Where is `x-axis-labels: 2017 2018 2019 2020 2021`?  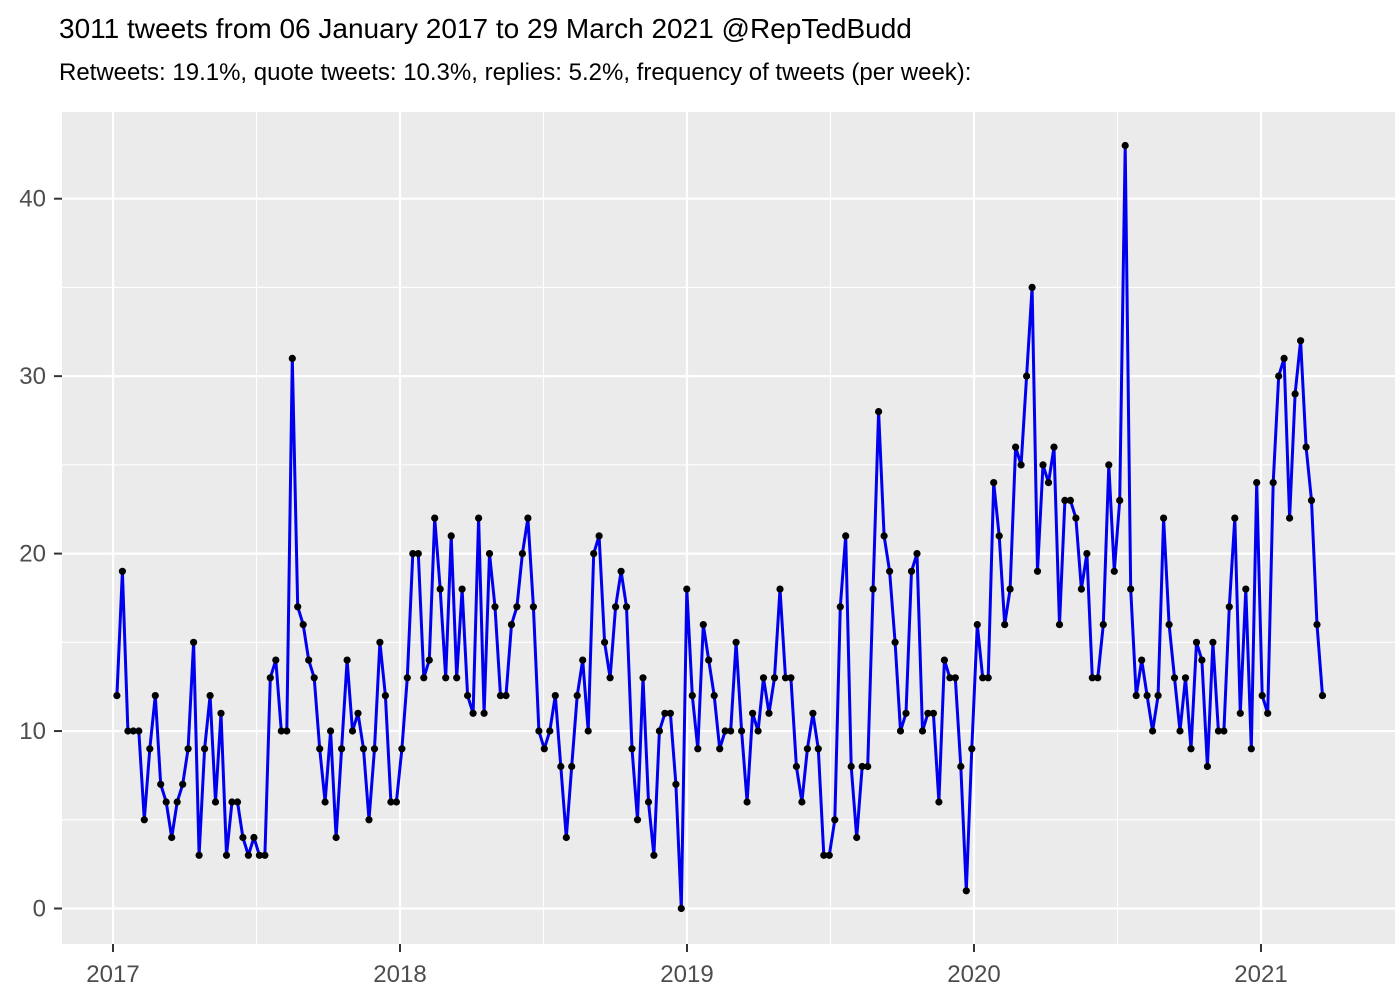 x-axis-labels: 2017 2018 2019 2020 2021 is located at coordinates (686, 974).